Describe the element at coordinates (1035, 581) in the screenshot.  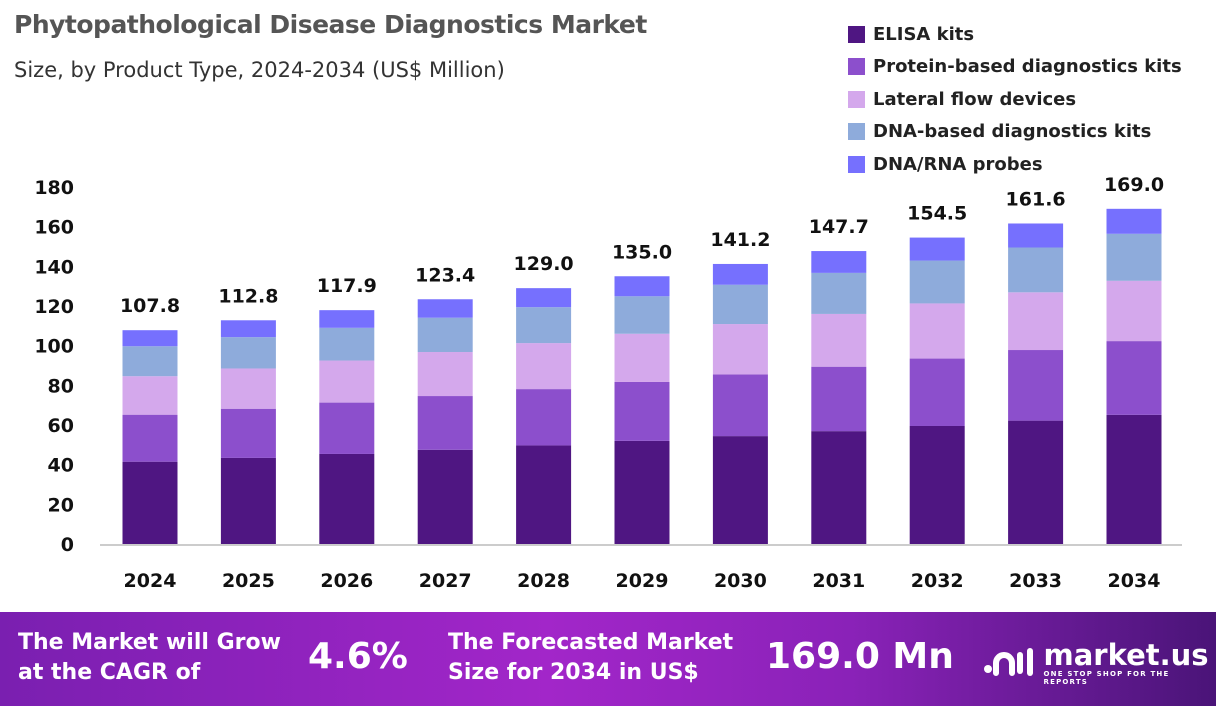
I see `x-tick-label: 2033` at that location.